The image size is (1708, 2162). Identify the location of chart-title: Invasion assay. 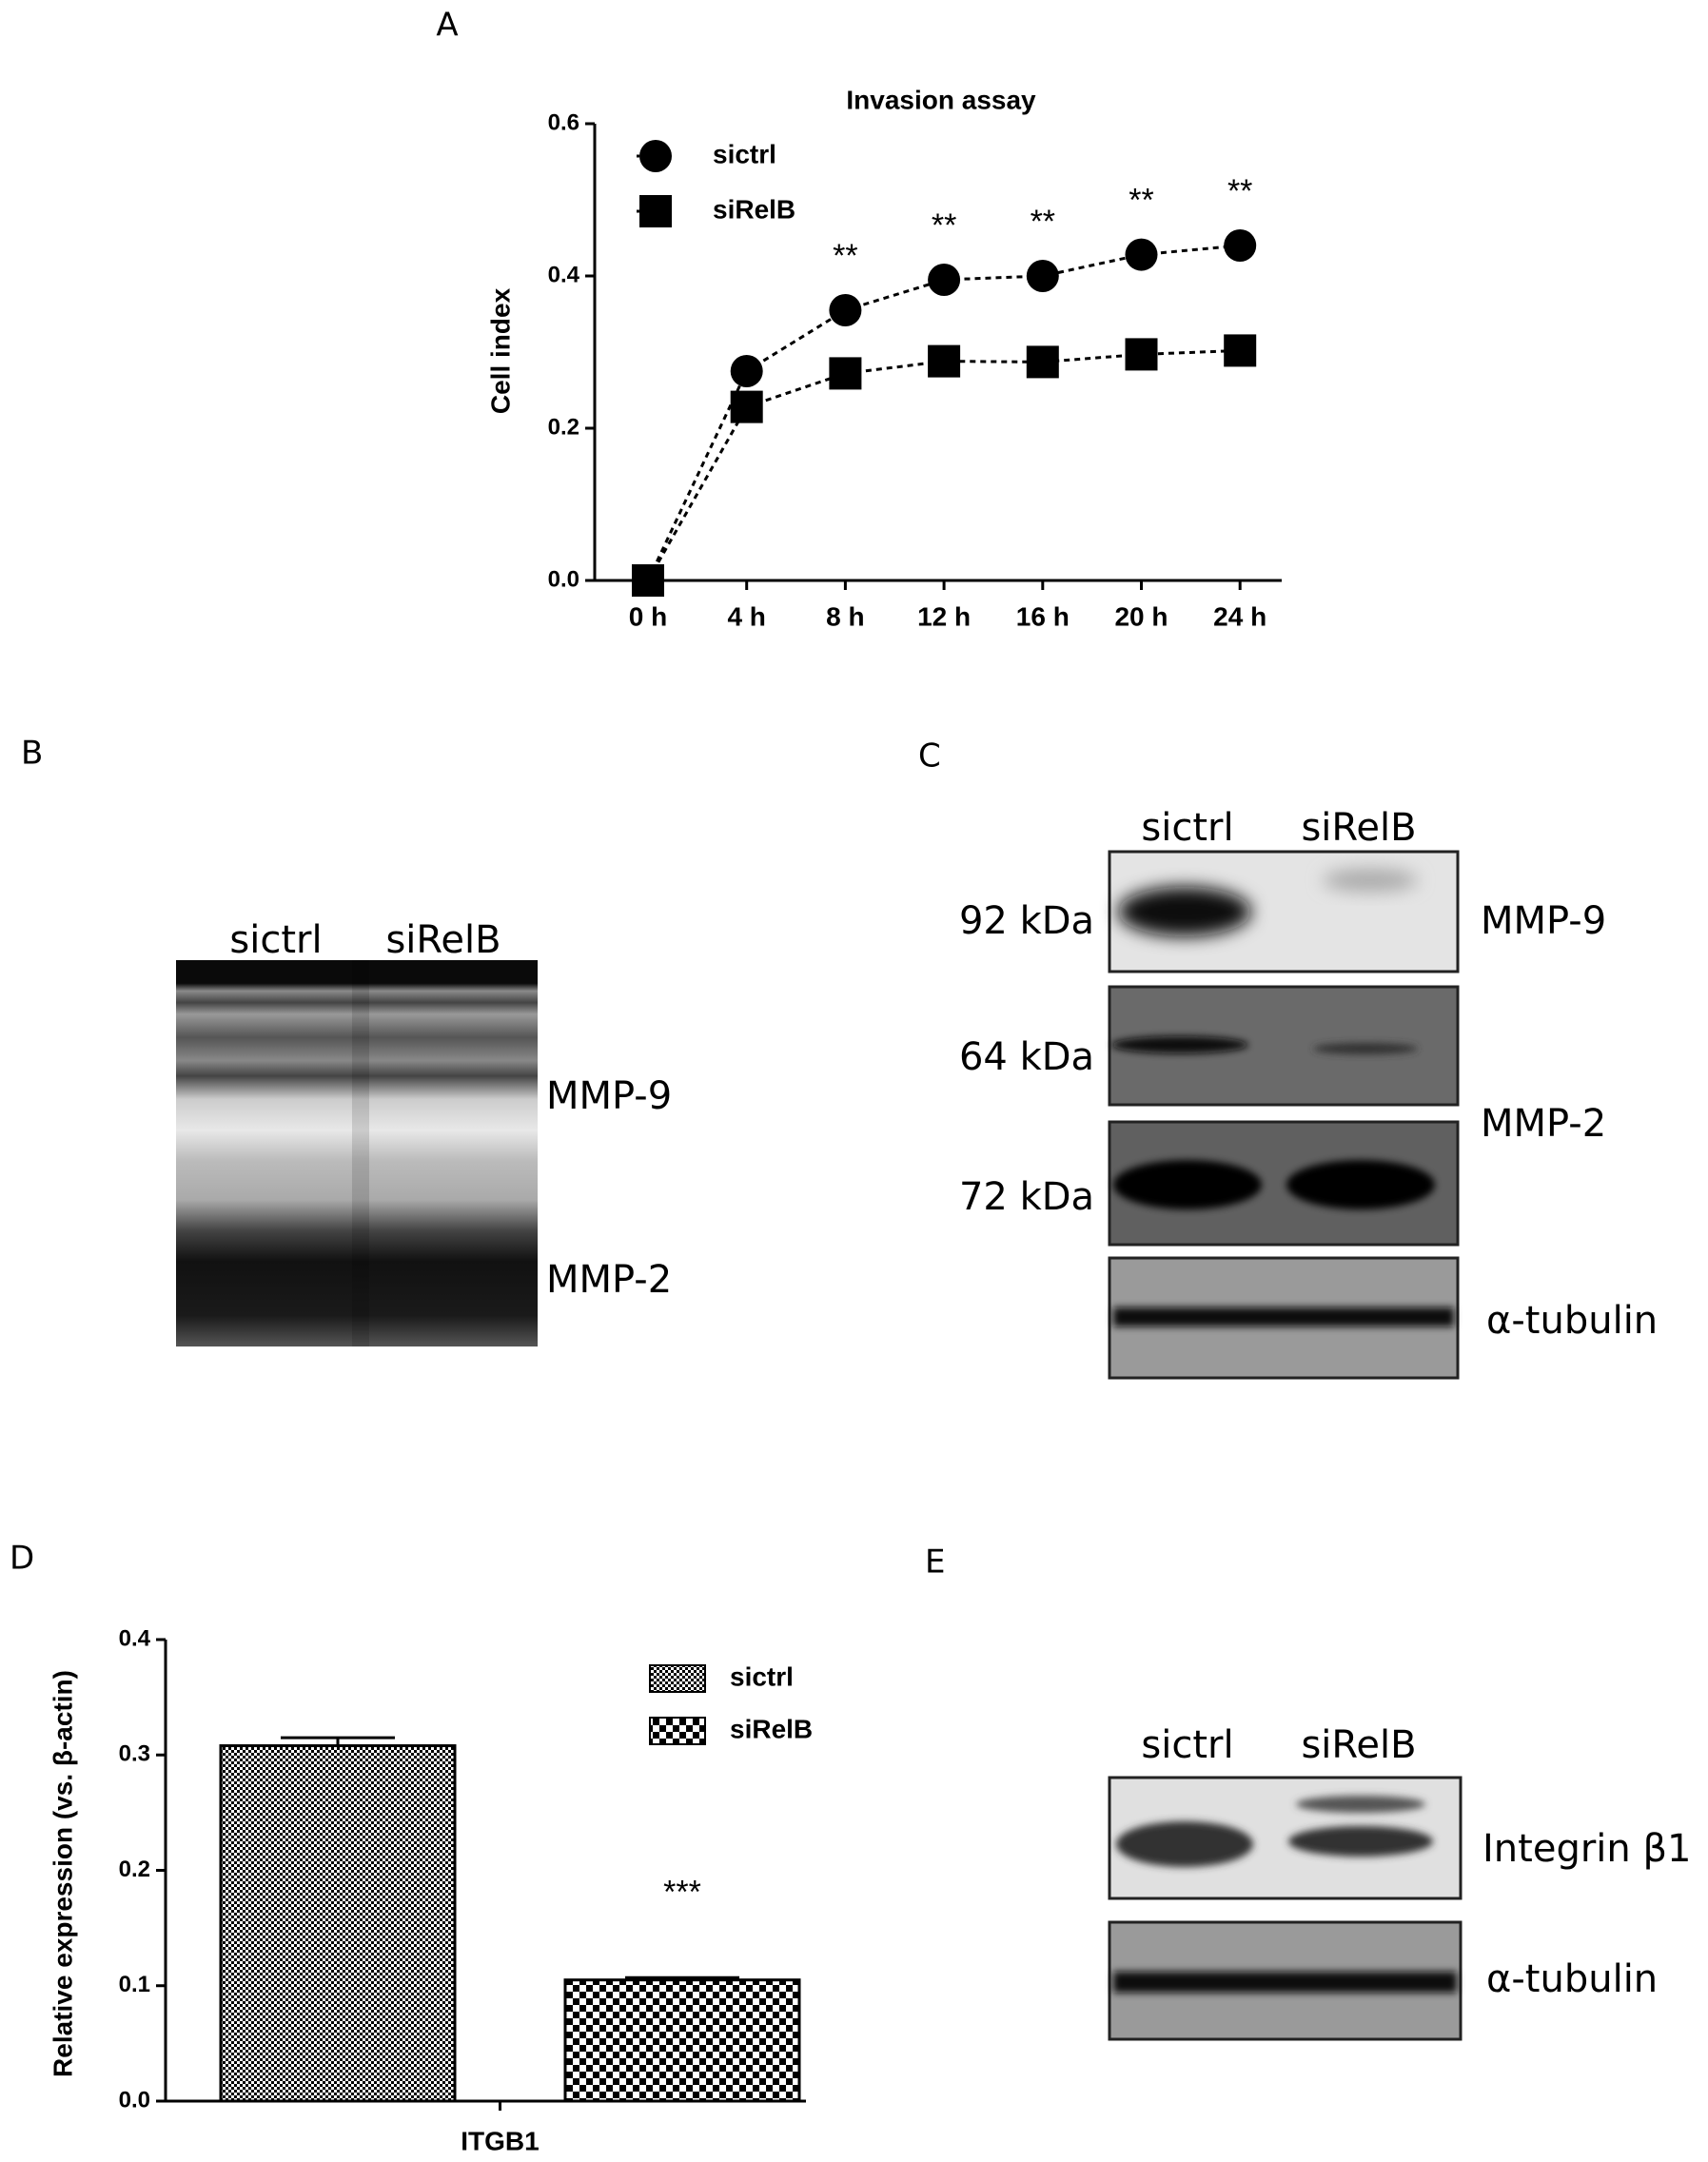
(941, 99).